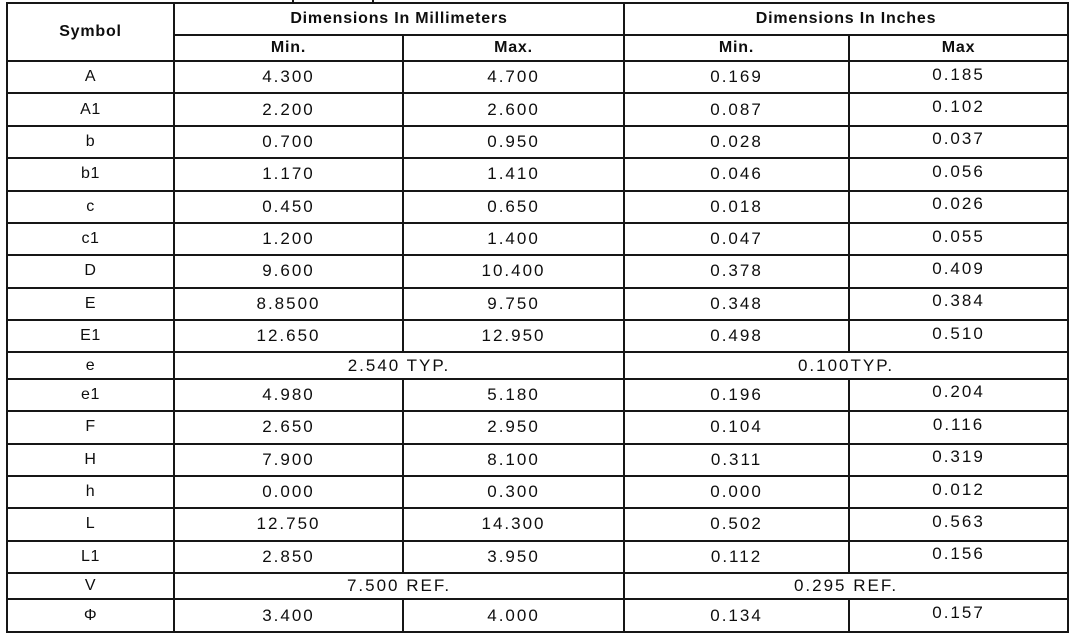 This screenshot has height=636, width=1070. Describe the element at coordinates (288, 524) in the screenshot. I see `mm-min-cell: 12.750` at that location.